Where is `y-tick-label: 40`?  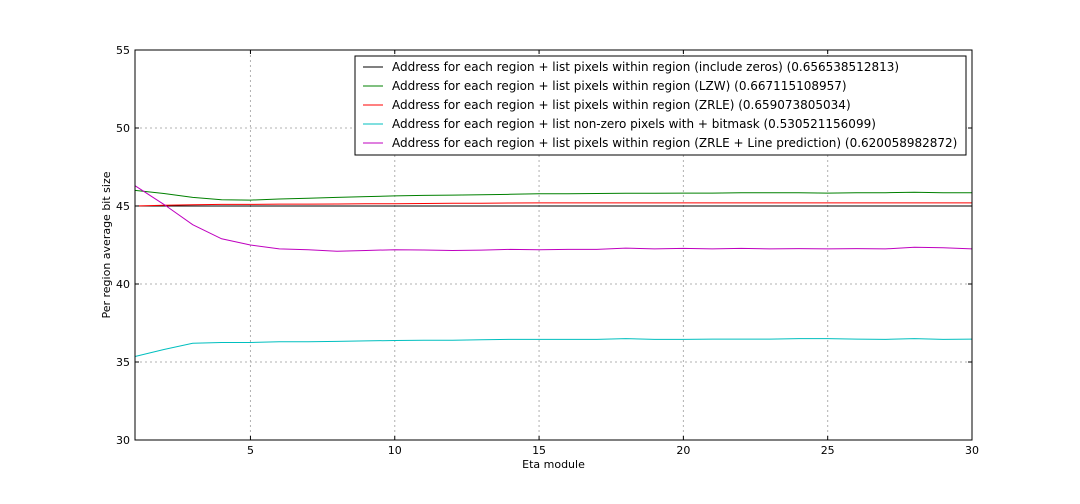
y-tick-label: 40 is located at coordinates (123, 284).